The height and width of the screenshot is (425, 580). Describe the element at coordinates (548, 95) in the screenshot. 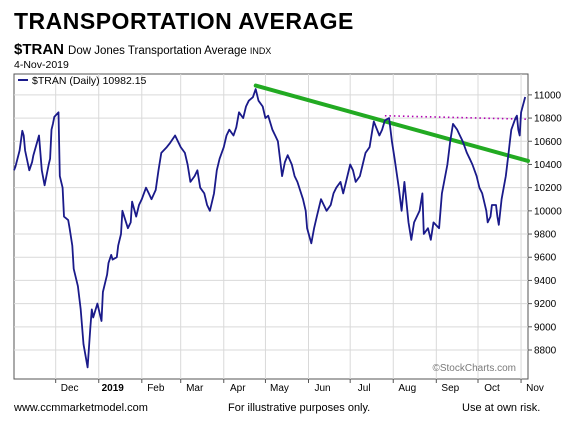

I see `y-tick-label: 11000` at that location.